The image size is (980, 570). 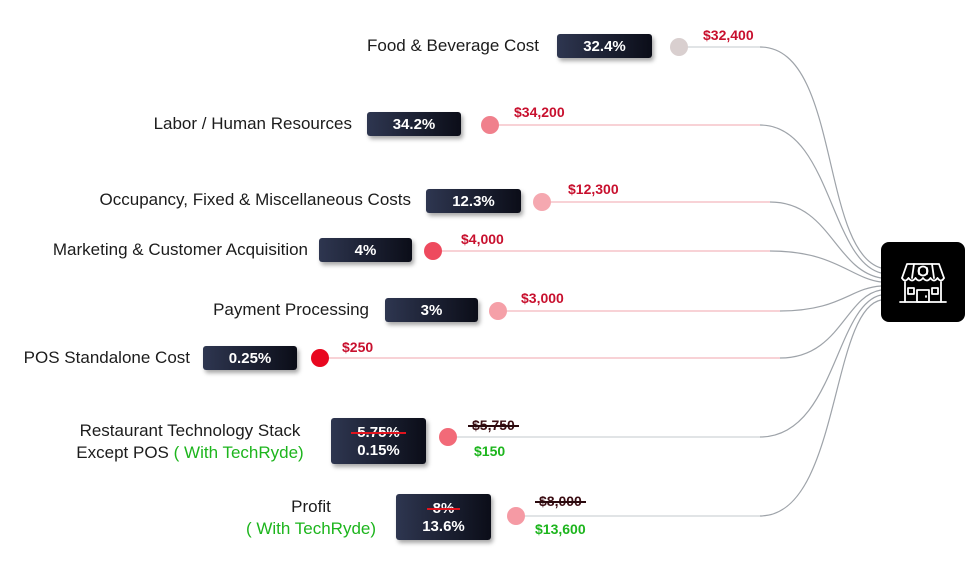 I want to click on new-percentage: 0.15%, so click(x=378, y=450).